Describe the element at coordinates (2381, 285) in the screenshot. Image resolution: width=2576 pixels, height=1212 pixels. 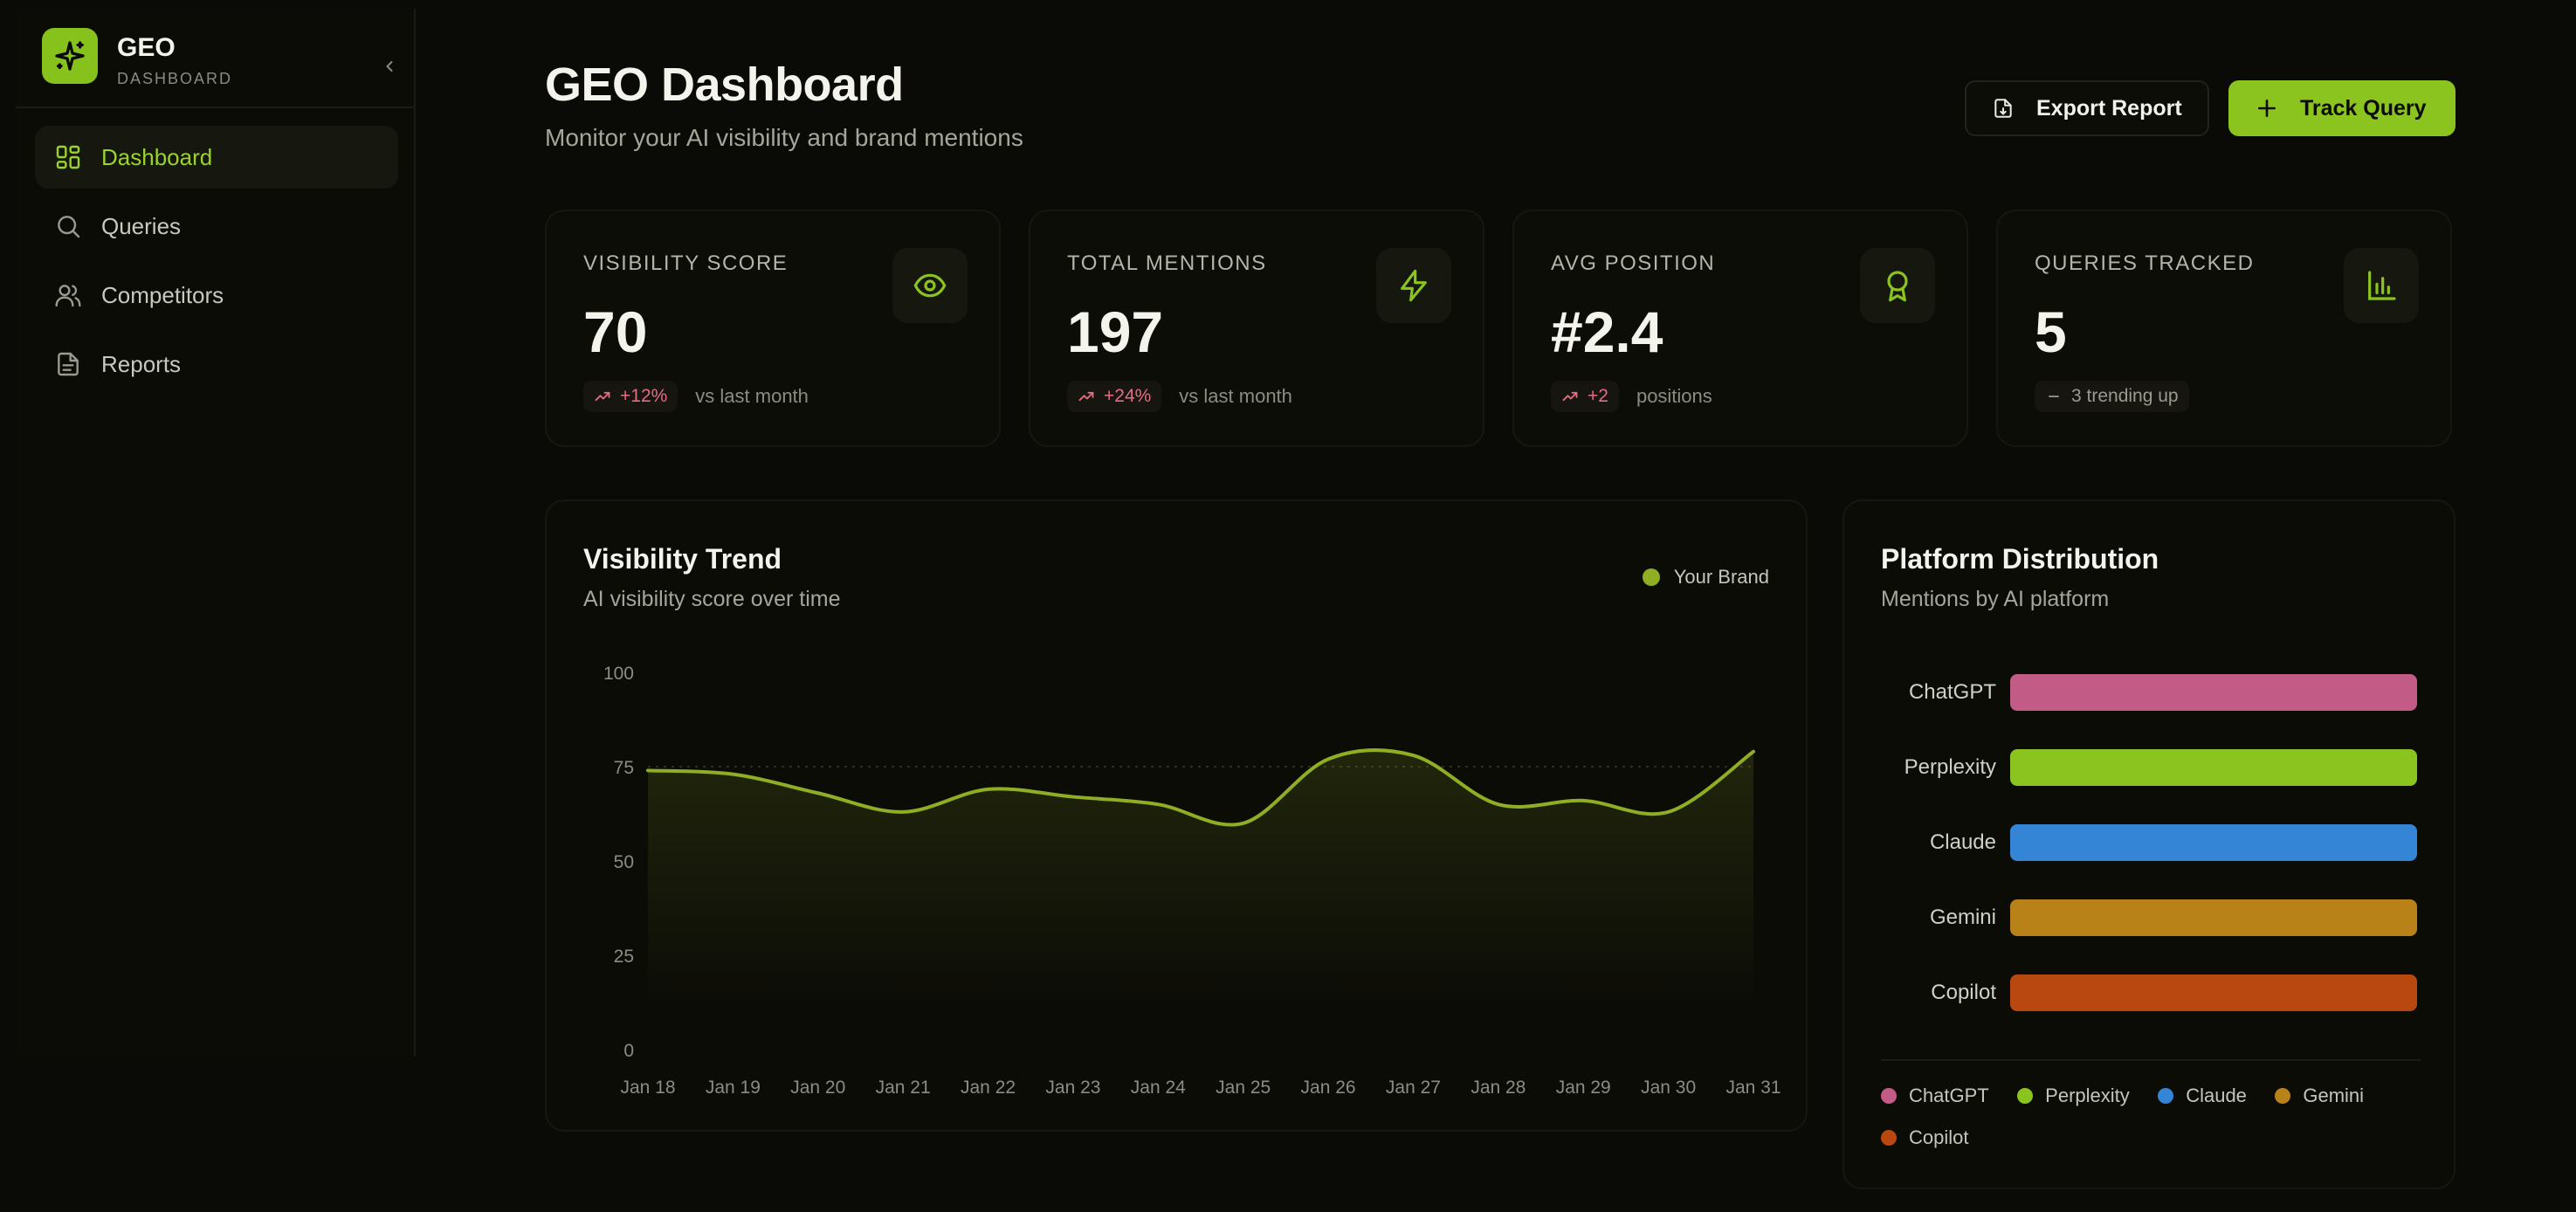
I see `bar-chart-icon` at that location.